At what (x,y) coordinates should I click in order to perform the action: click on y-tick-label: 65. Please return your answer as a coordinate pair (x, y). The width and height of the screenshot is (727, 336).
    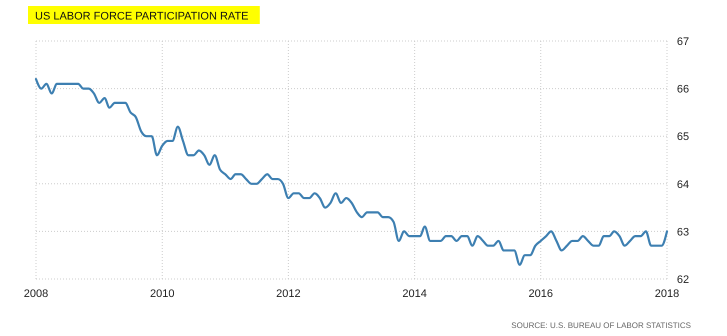
    Looking at the image, I should click on (683, 137).